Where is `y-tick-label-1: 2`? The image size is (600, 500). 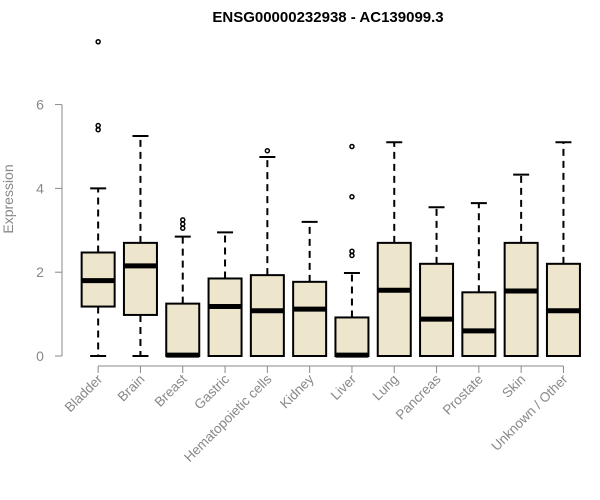 y-tick-label-1: 2 is located at coordinates (40, 272).